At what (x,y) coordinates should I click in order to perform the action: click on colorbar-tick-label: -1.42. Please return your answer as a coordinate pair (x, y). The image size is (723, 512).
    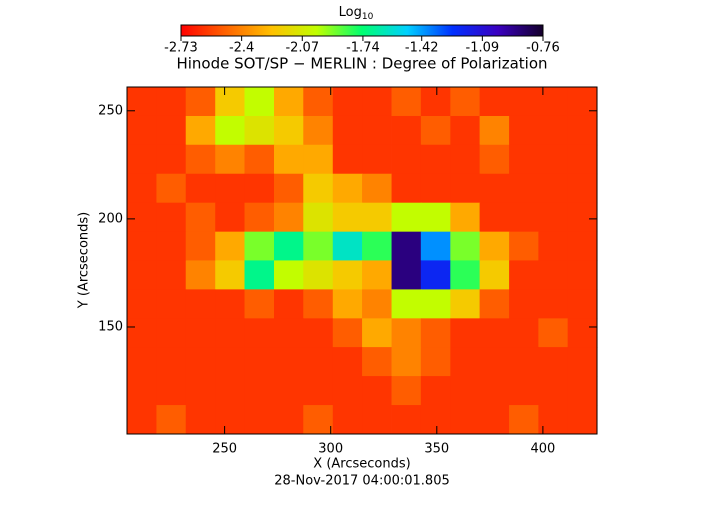
    Looking at the image, I should click on (422, 48).